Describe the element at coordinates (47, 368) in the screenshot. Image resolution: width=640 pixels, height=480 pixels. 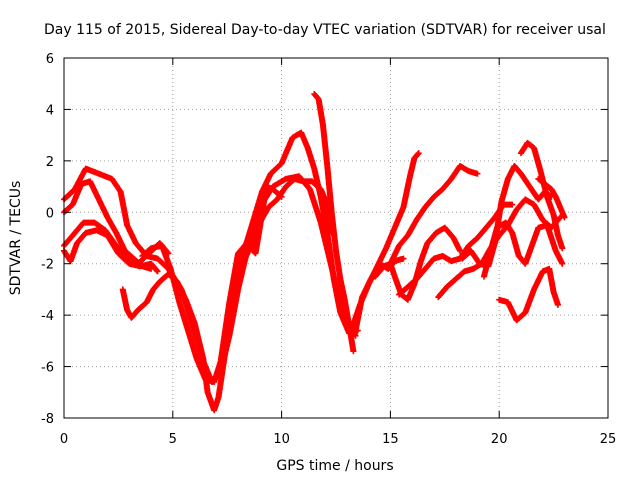
I see `y-tick-label: -6` at that location.